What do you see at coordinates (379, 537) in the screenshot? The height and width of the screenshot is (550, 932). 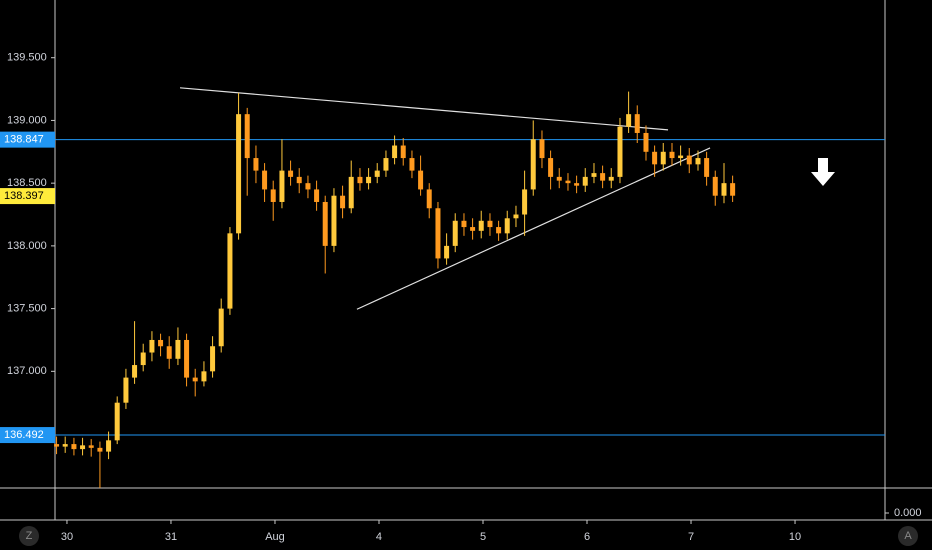 I see `x-tick-label: 4` at bounding box center [379, 537].